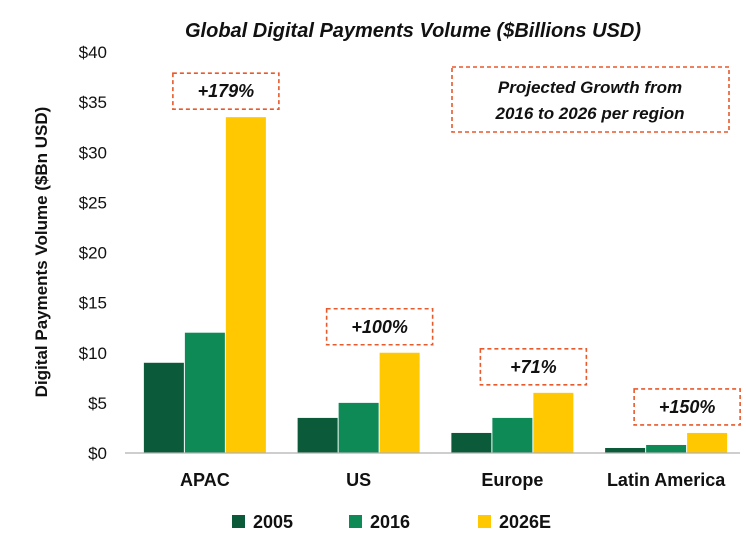 The height and width of the screenshot is (545, 746). I want to click on y-tick-label: $35, so click(93, 102).